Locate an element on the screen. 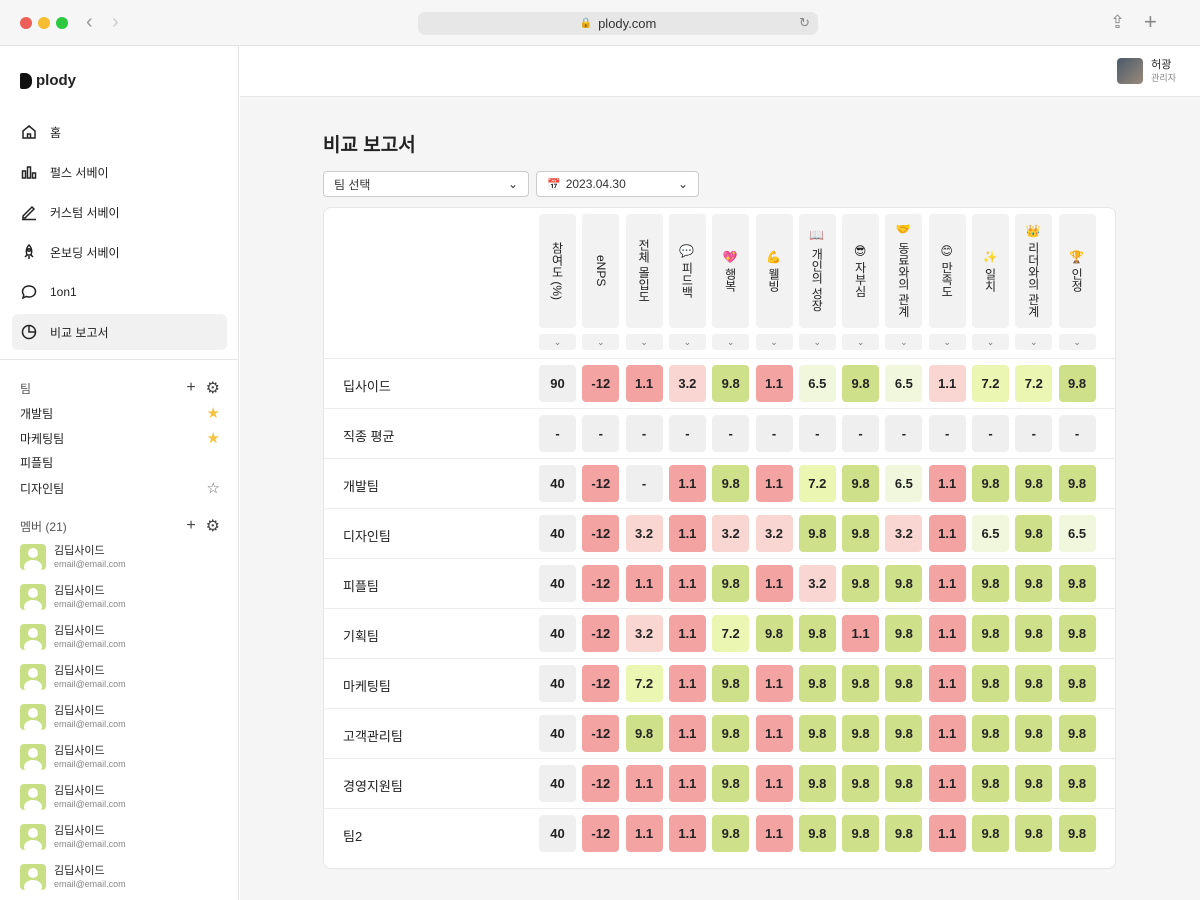  column-header-label: 🏆 인정 is located at coordinates (1076, 271).